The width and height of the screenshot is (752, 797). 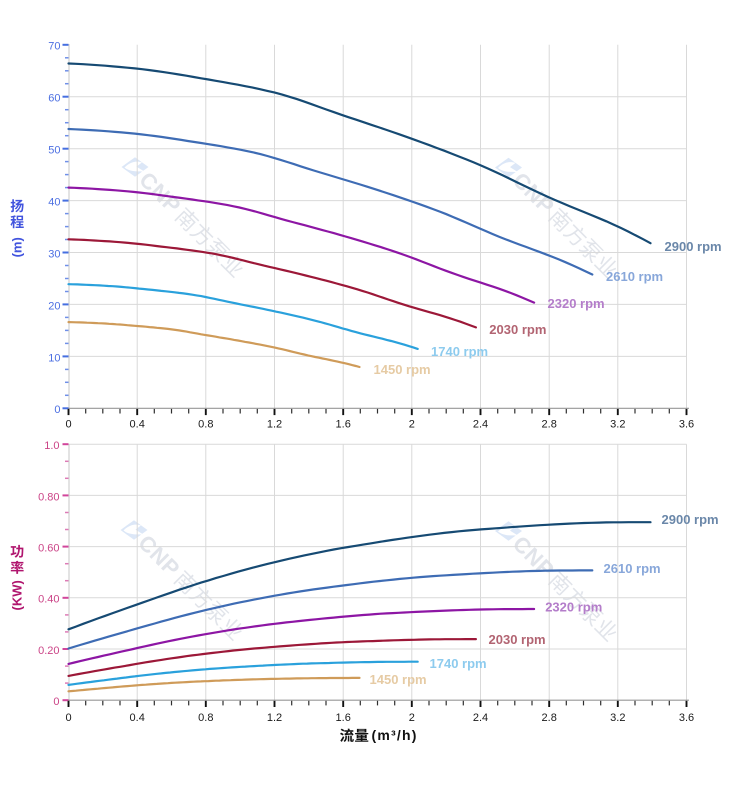 What do you see at coordinates (395, 735) in the screenshot?
I see `svg-text: (m³/h)` at bounding box center [395, 735].